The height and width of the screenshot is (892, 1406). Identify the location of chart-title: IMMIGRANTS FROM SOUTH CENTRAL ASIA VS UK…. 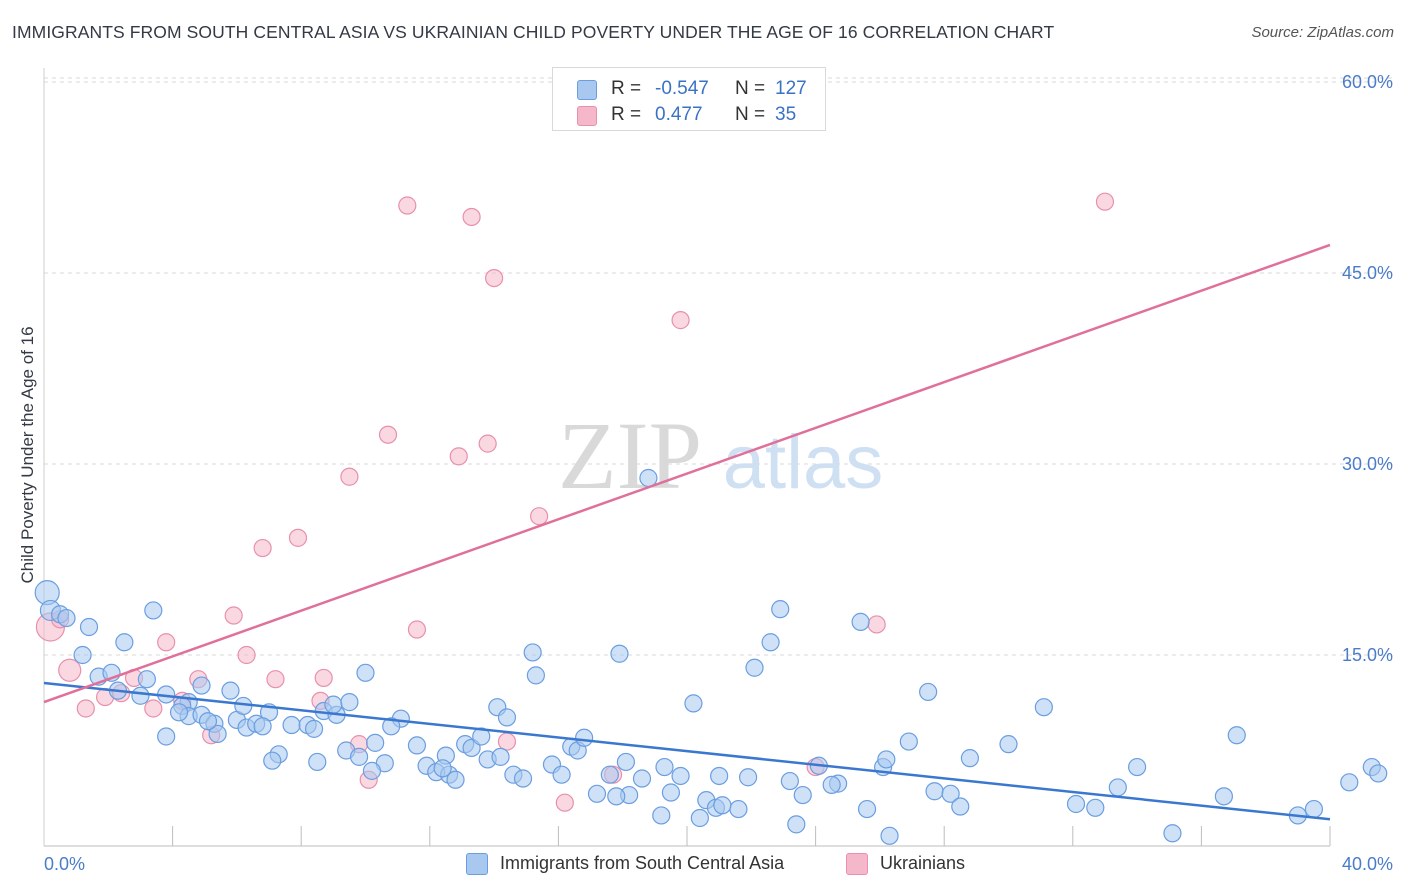
(533, 32).